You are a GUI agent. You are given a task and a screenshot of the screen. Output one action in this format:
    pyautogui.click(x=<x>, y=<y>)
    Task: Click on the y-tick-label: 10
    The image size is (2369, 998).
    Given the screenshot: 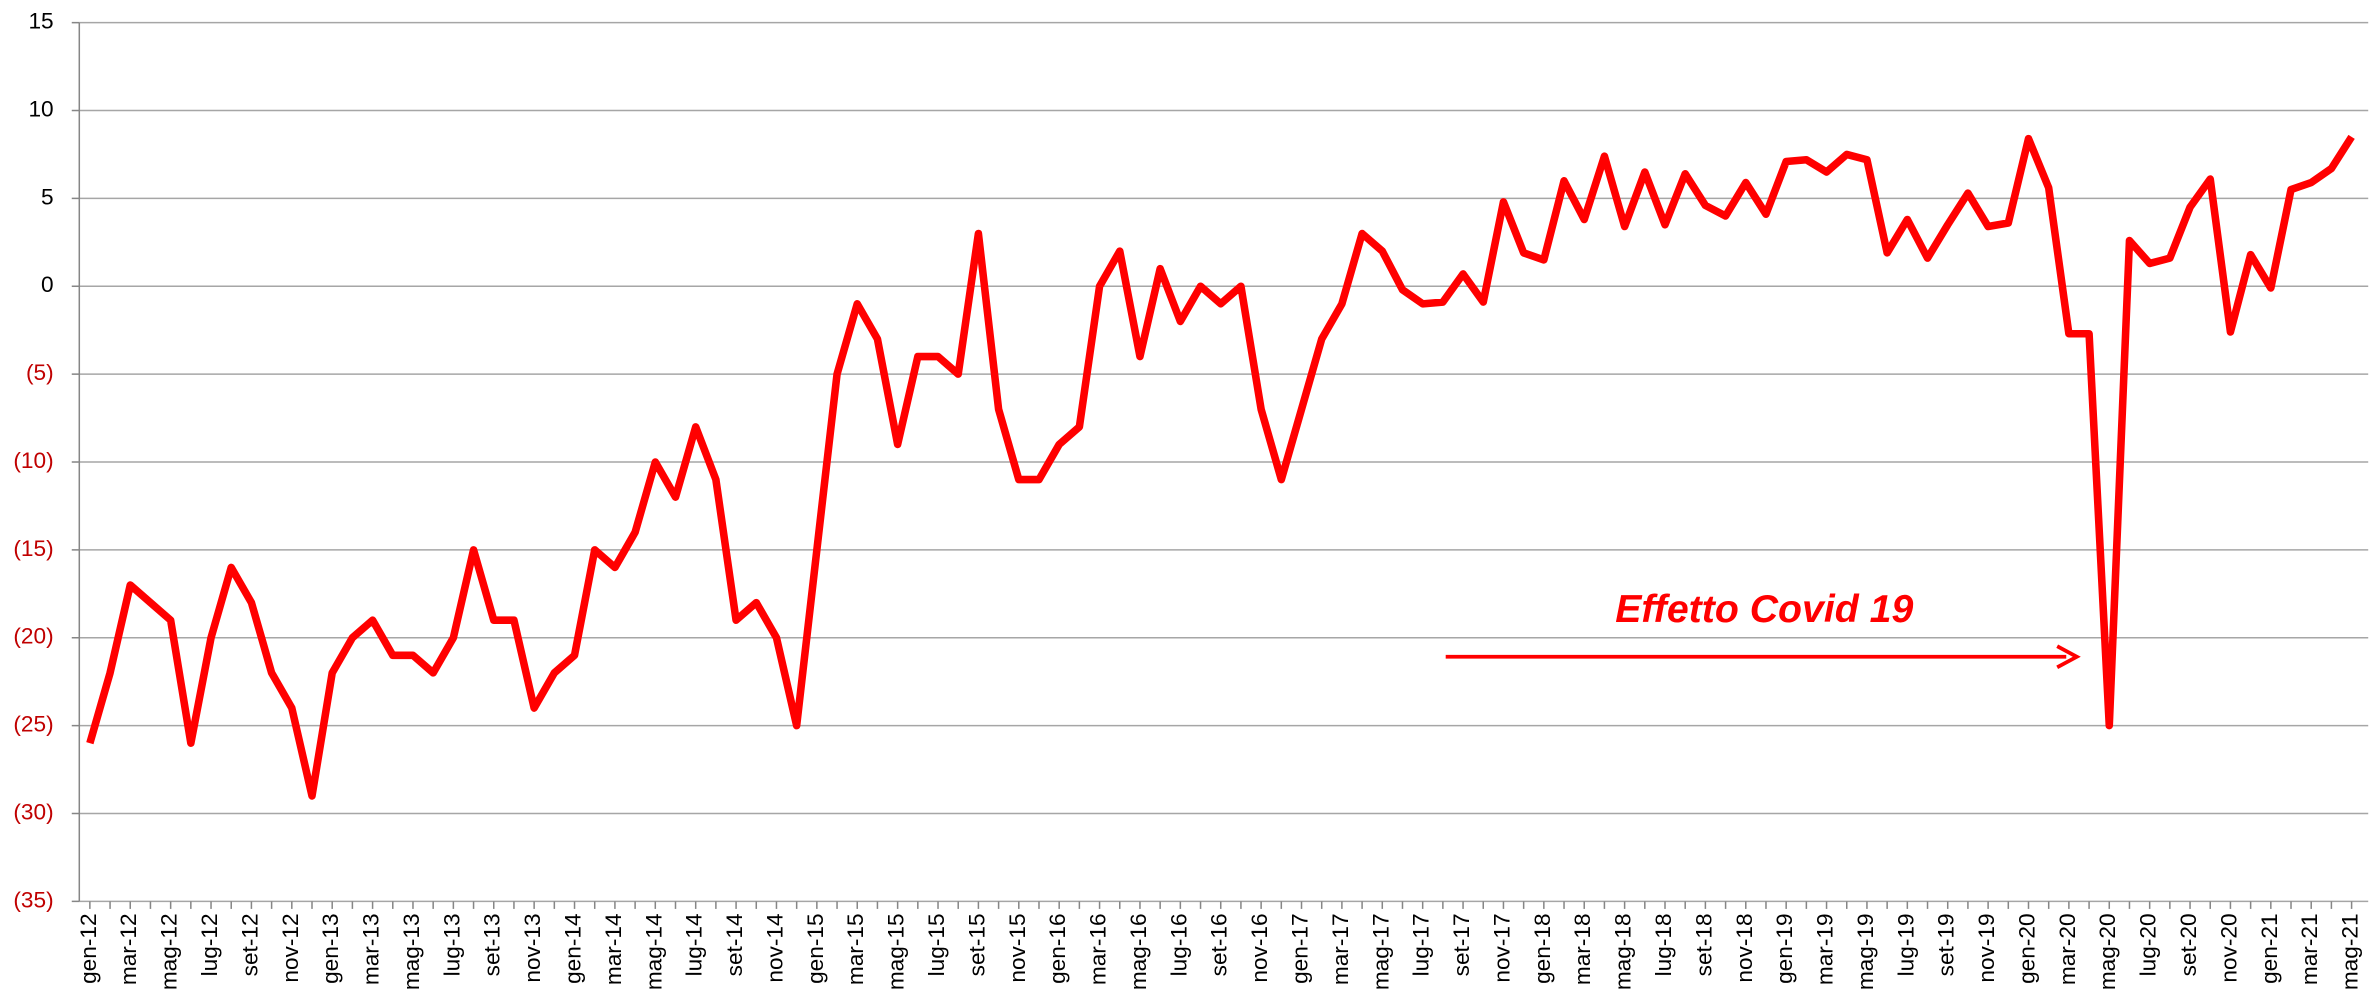 What is the action you would take?
    pyautogui.click(x=40, y=109)
    